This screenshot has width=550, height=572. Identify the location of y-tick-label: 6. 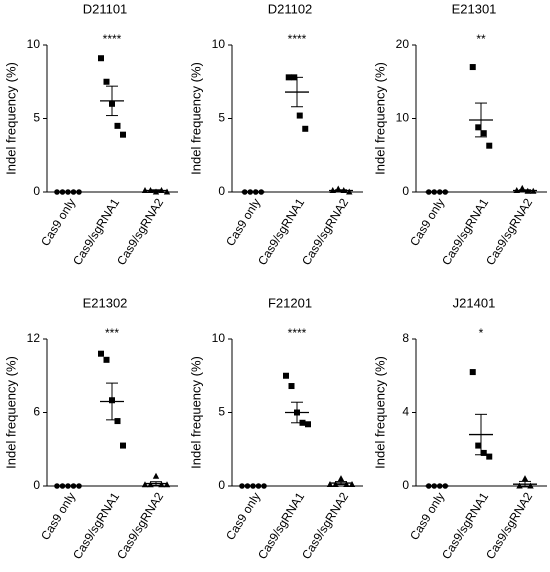
(36, 412).